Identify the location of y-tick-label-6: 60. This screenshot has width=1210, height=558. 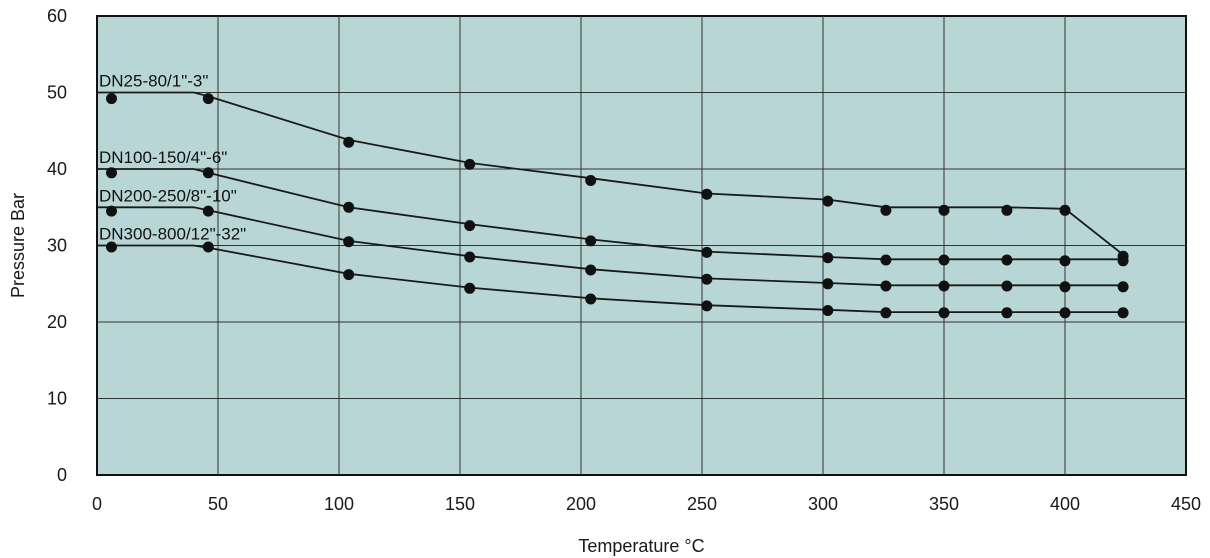
(57, 16).